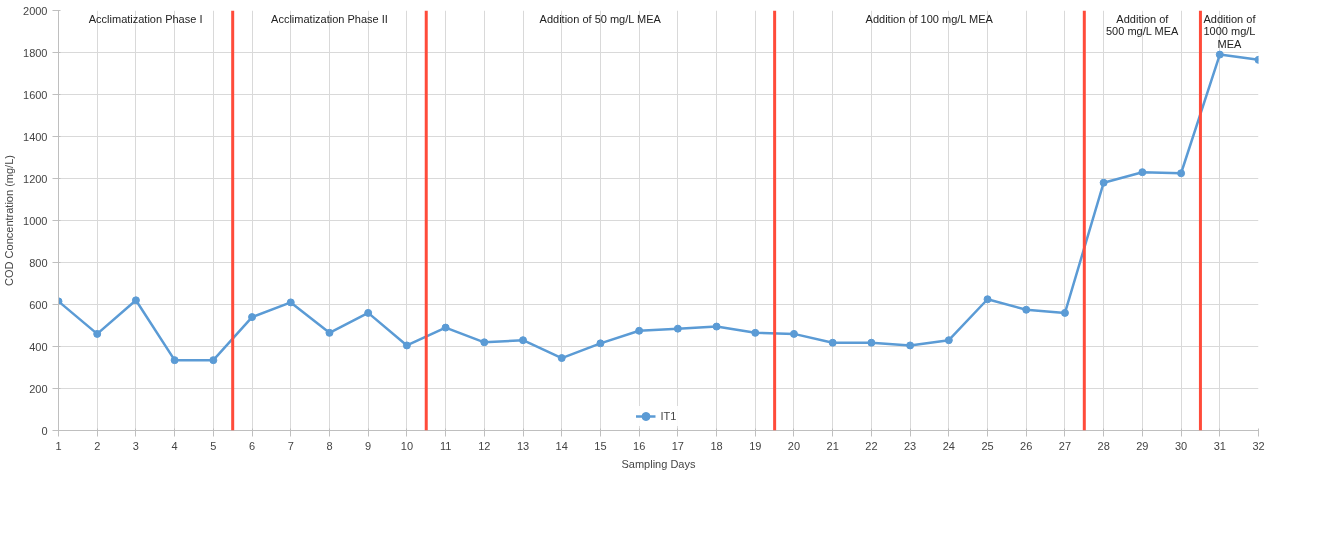 This screenshot has width=1317, height=560. I want to click on y-tick-label: 1600, so click(35, 94).